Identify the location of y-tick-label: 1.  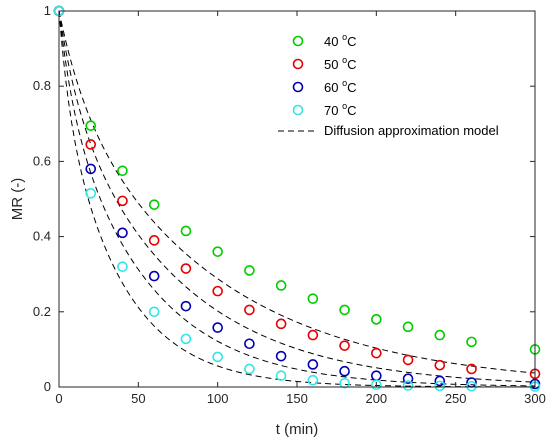
(47, 10).